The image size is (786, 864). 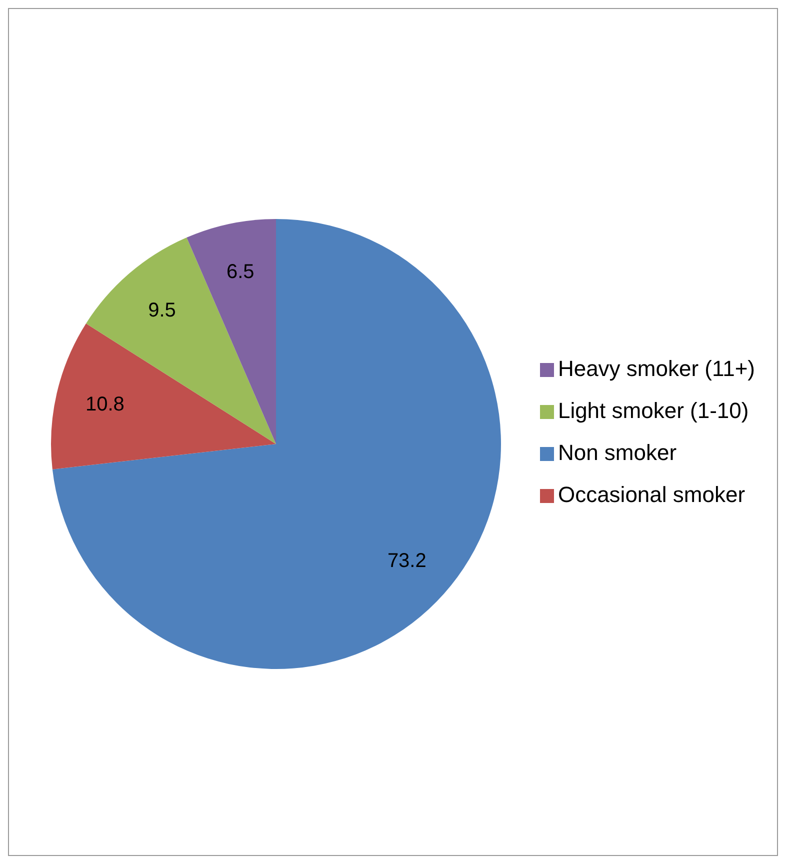 I want to click on legend-label: Heavy smoker (11+), so click(x=656, y=368).